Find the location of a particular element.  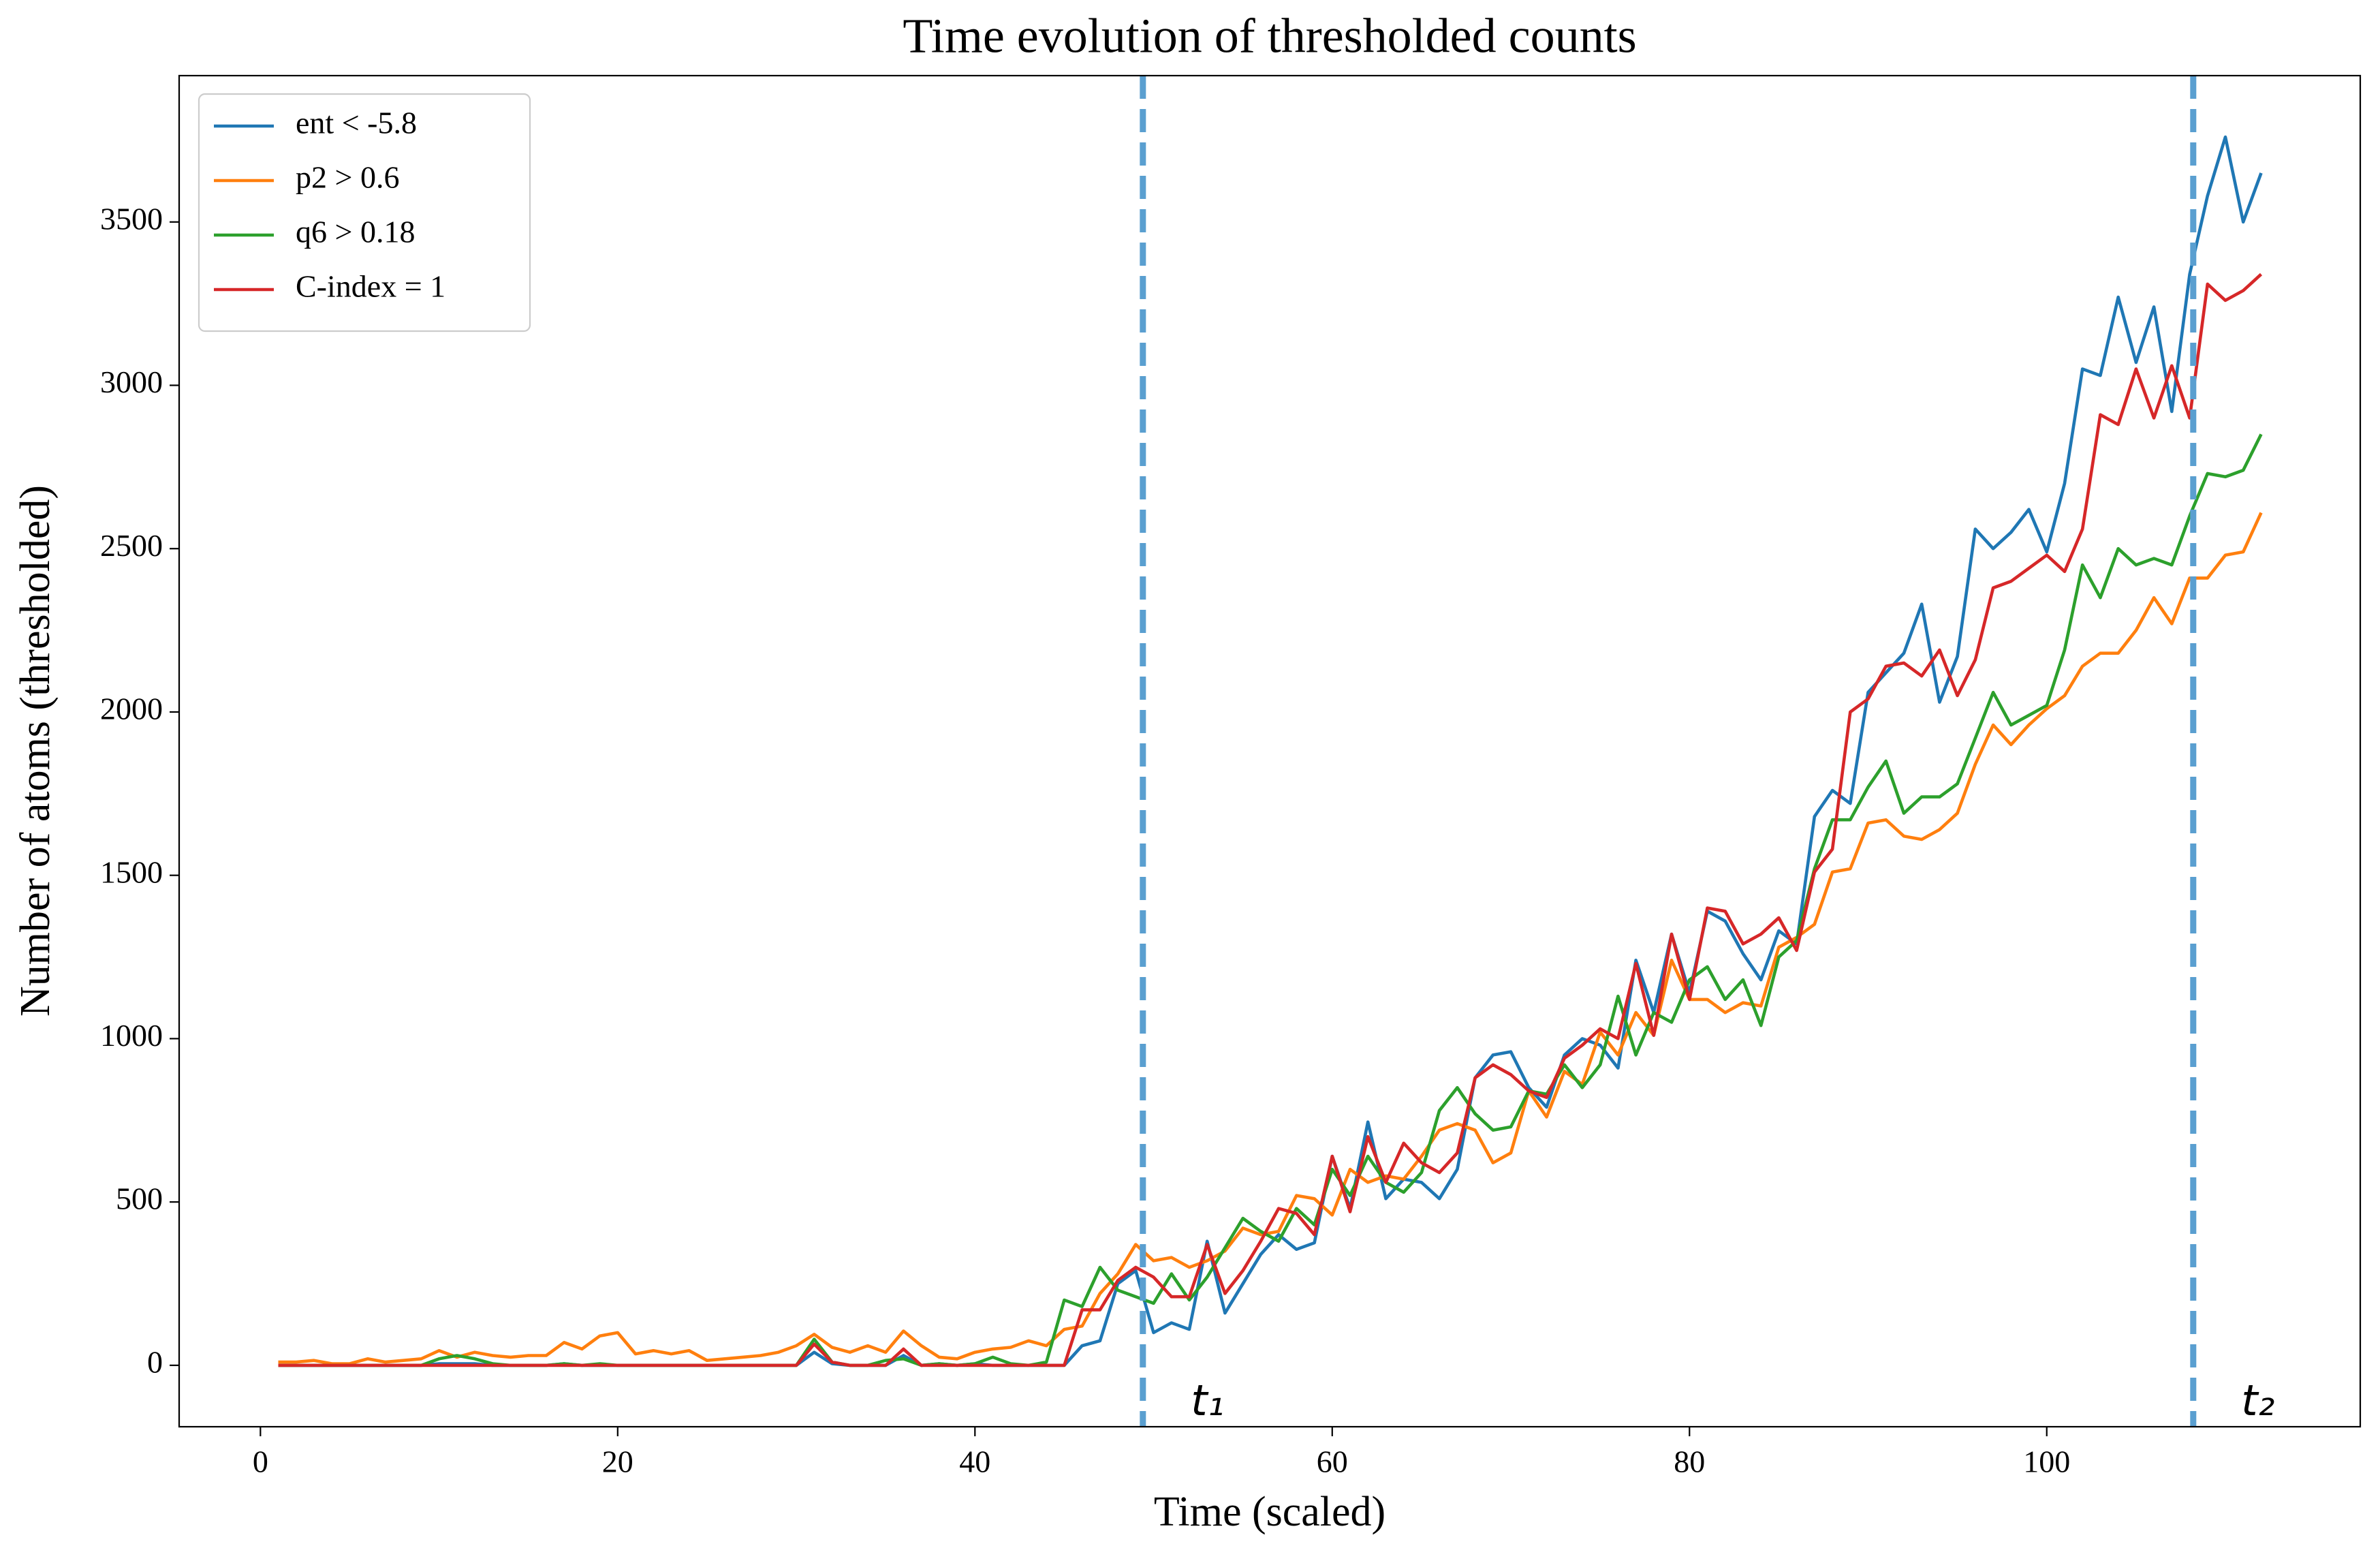

x-tick-label: 80 is located at coordinates (1689, 1462).